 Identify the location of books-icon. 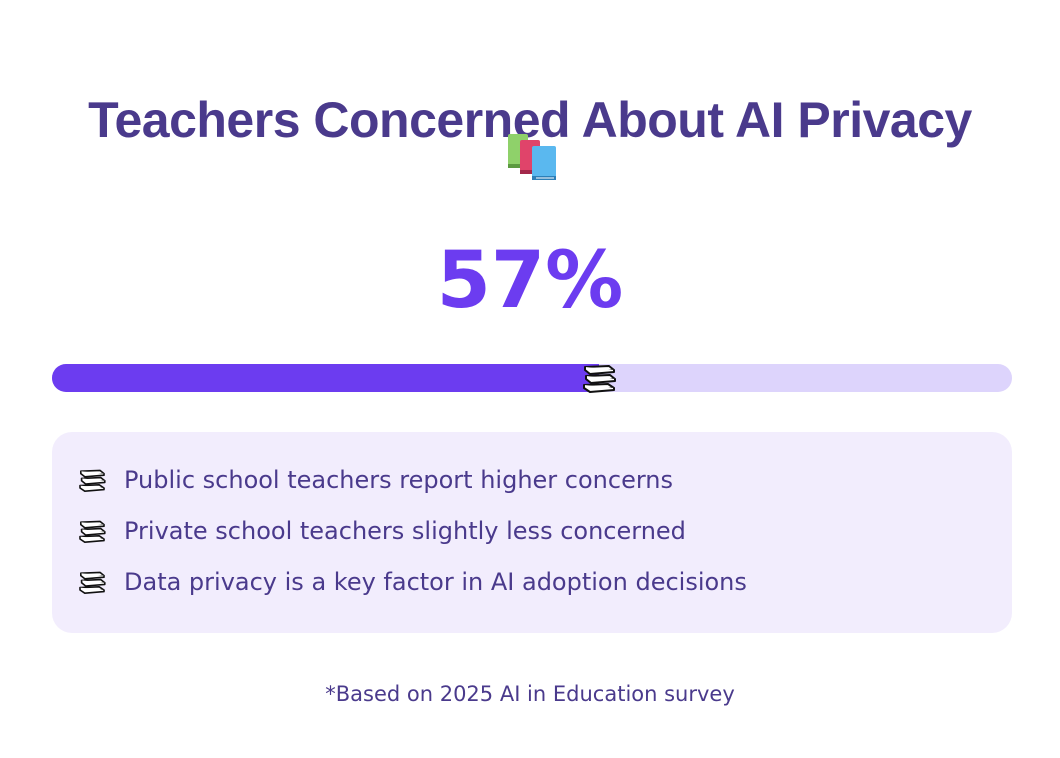
(532, 157).